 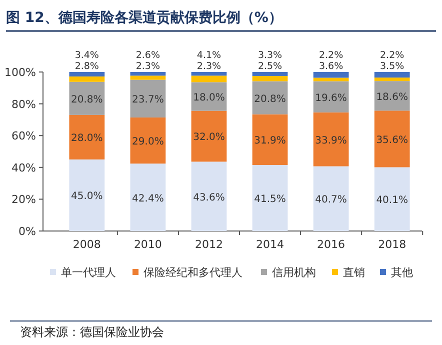 I want to click on data-label: 28.0%, so click(x=87, y=138).